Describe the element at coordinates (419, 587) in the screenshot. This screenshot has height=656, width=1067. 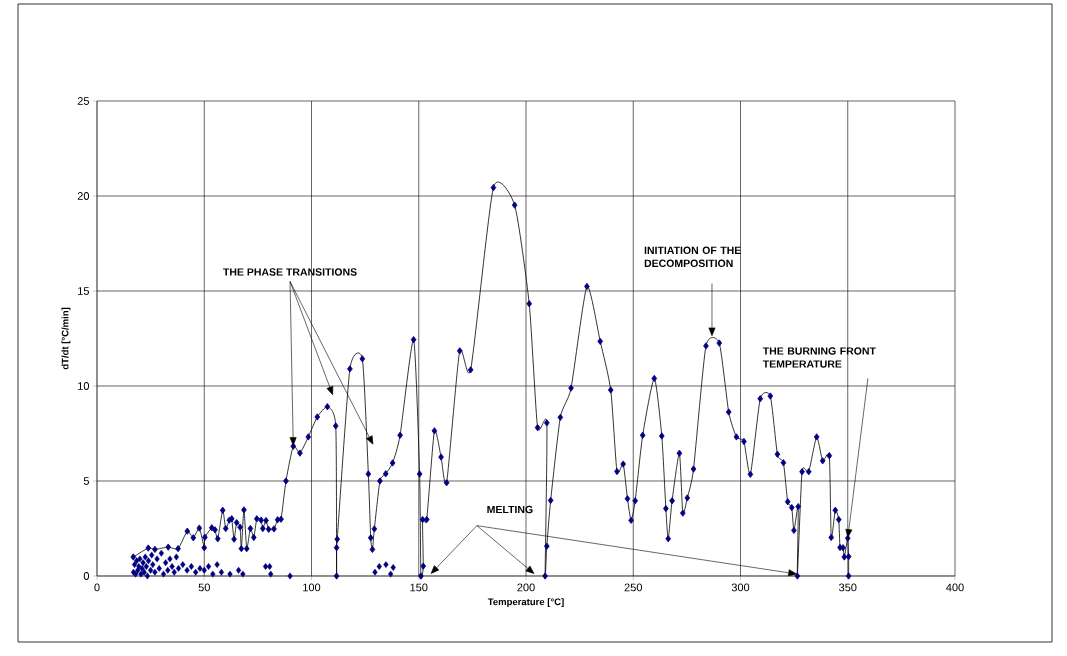
I see `x-tick-label: 150` at that location.